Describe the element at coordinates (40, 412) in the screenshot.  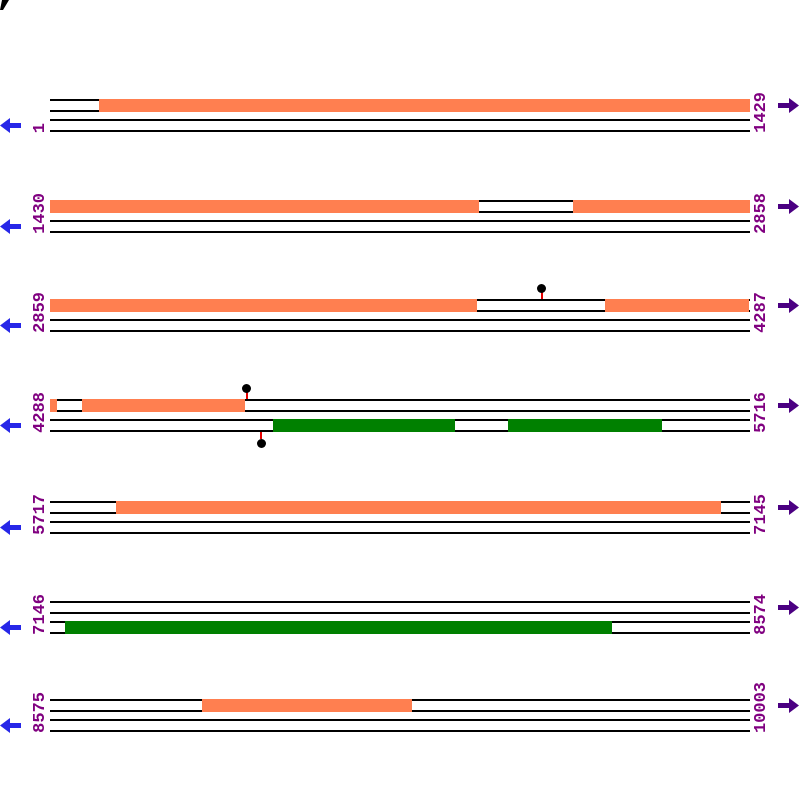
I see `row-start-coordinate: 4288` at that location.